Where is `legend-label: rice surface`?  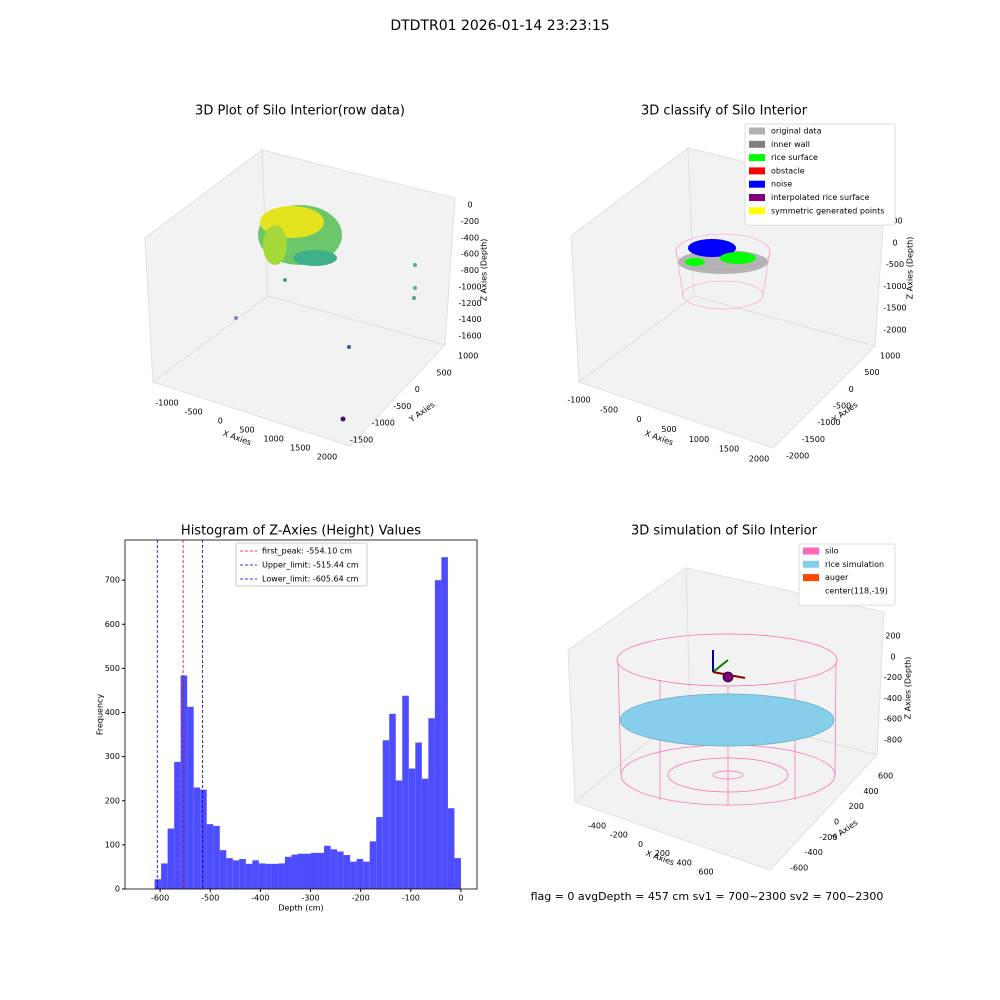
legend-label: rice surface is located at coordinates (794, 157).